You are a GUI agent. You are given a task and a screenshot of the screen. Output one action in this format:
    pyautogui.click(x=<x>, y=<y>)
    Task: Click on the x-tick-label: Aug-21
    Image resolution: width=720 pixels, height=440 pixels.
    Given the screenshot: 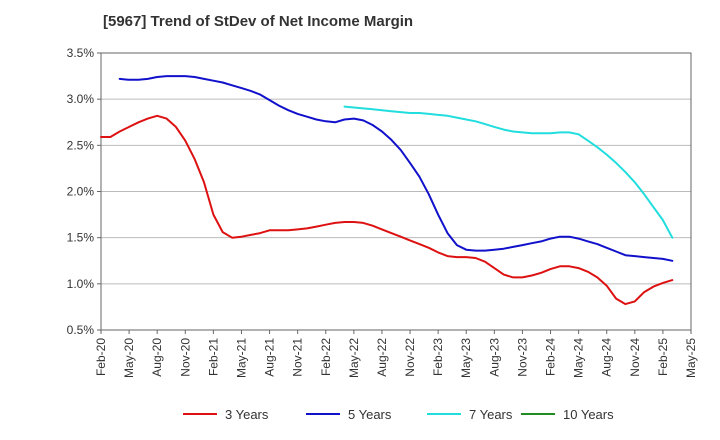 What is the action you would take?
    pyautogui.click(x=270, y=357)
    